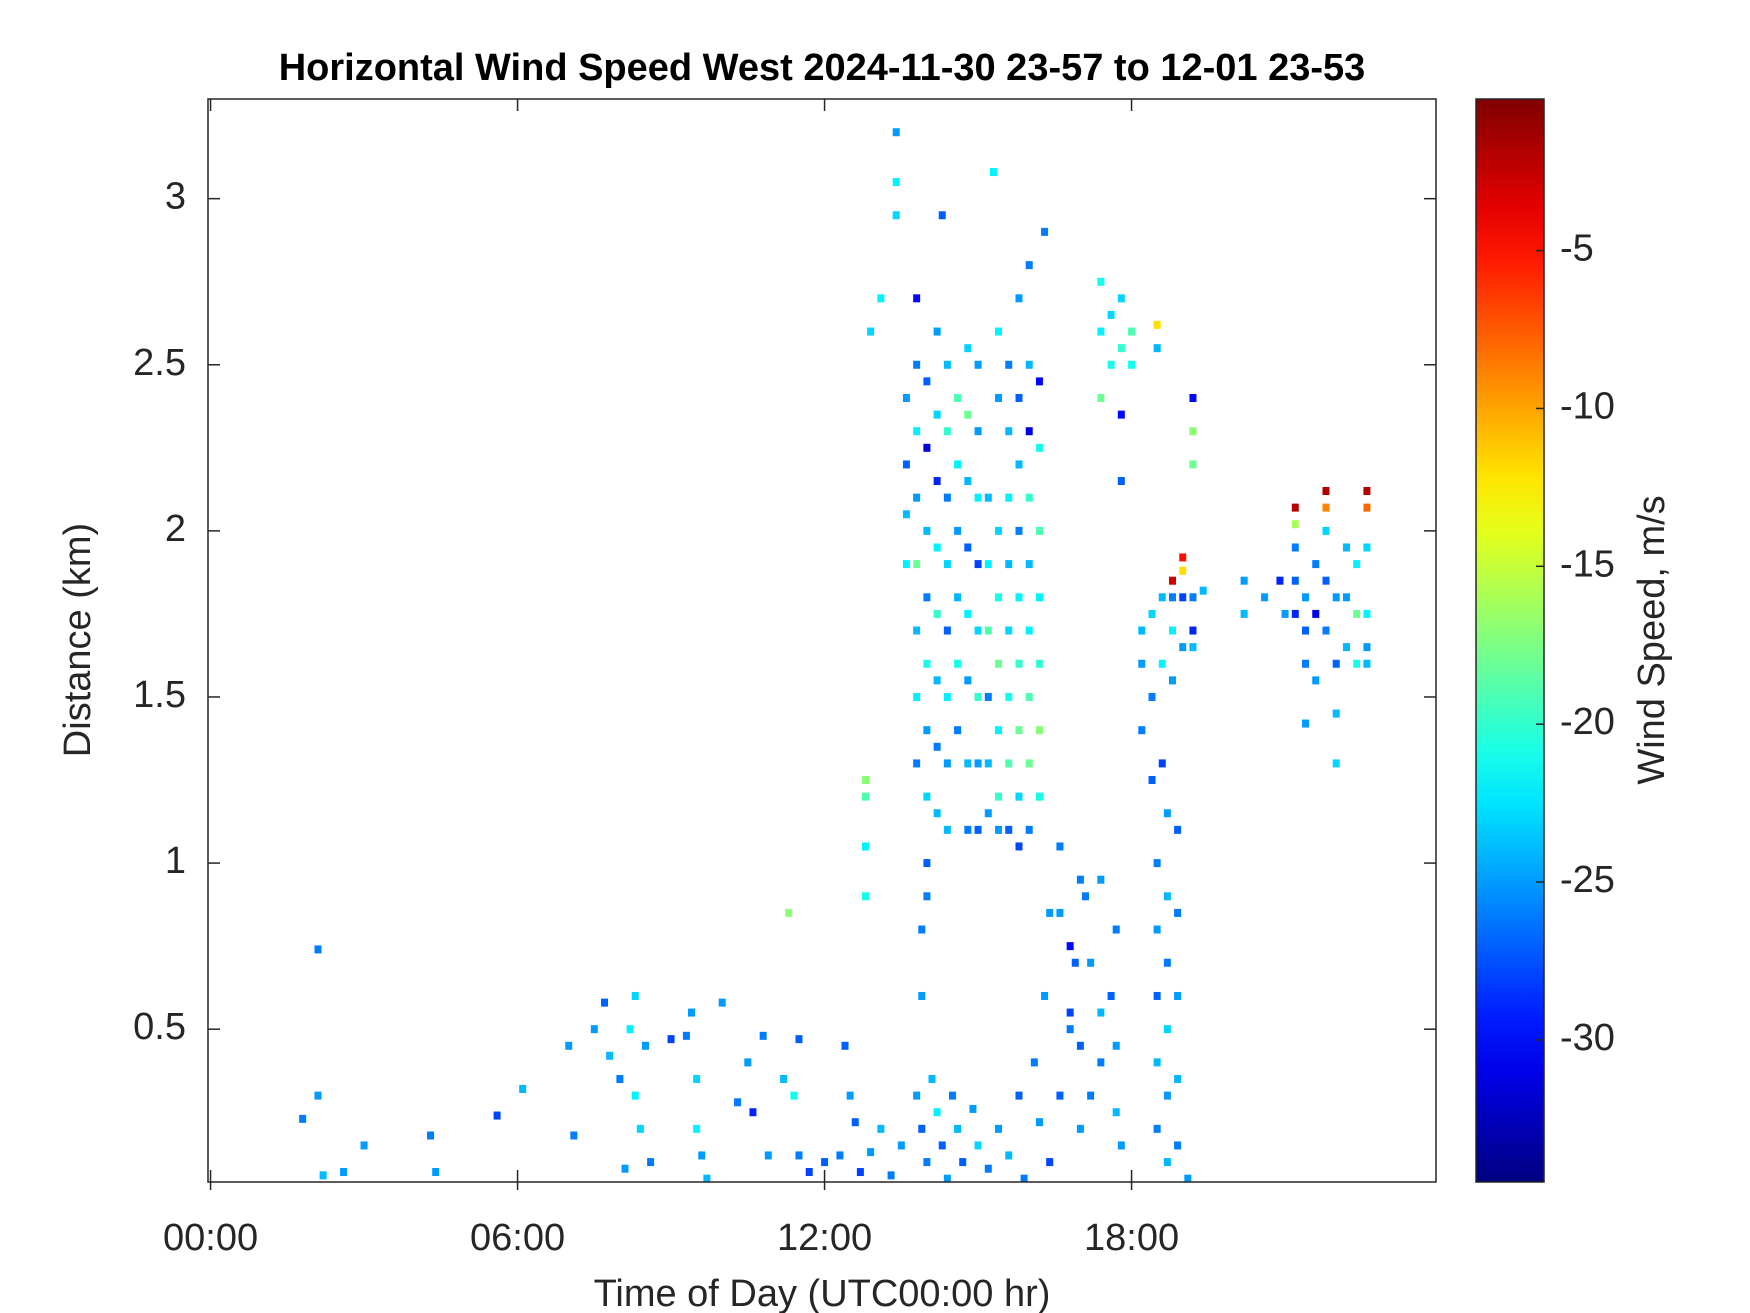  I want to click on colorbar-tick-label: -25, so click(1587, 880).